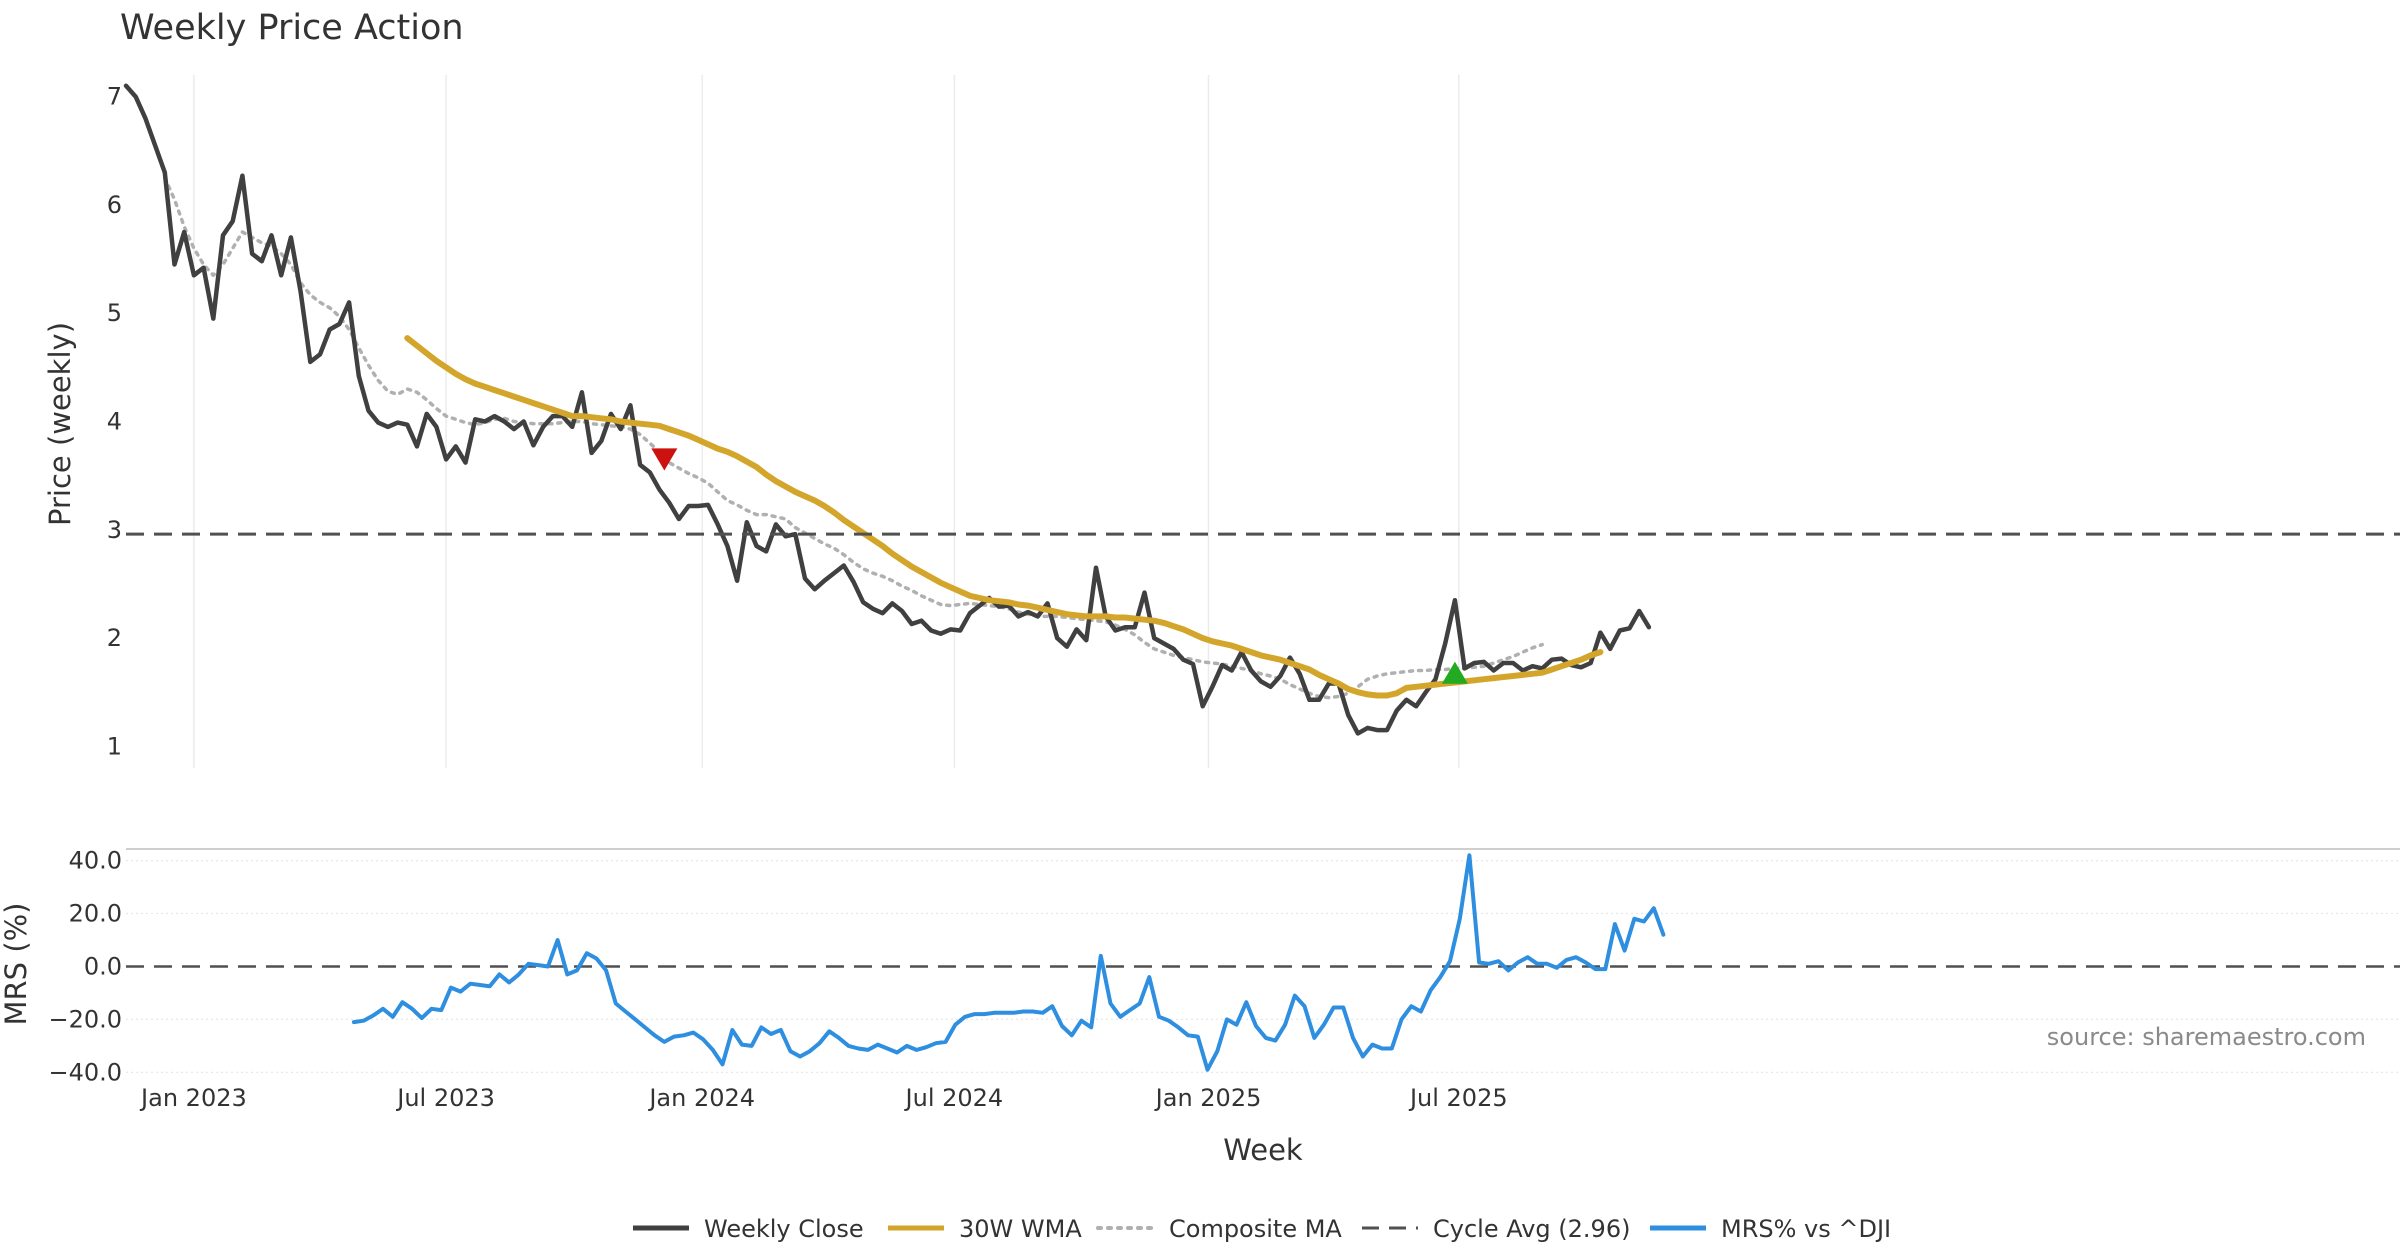  Describe the element at coordinates (114, 530) in the screenshot. I see `price-y-tick-label: 3` at that location.